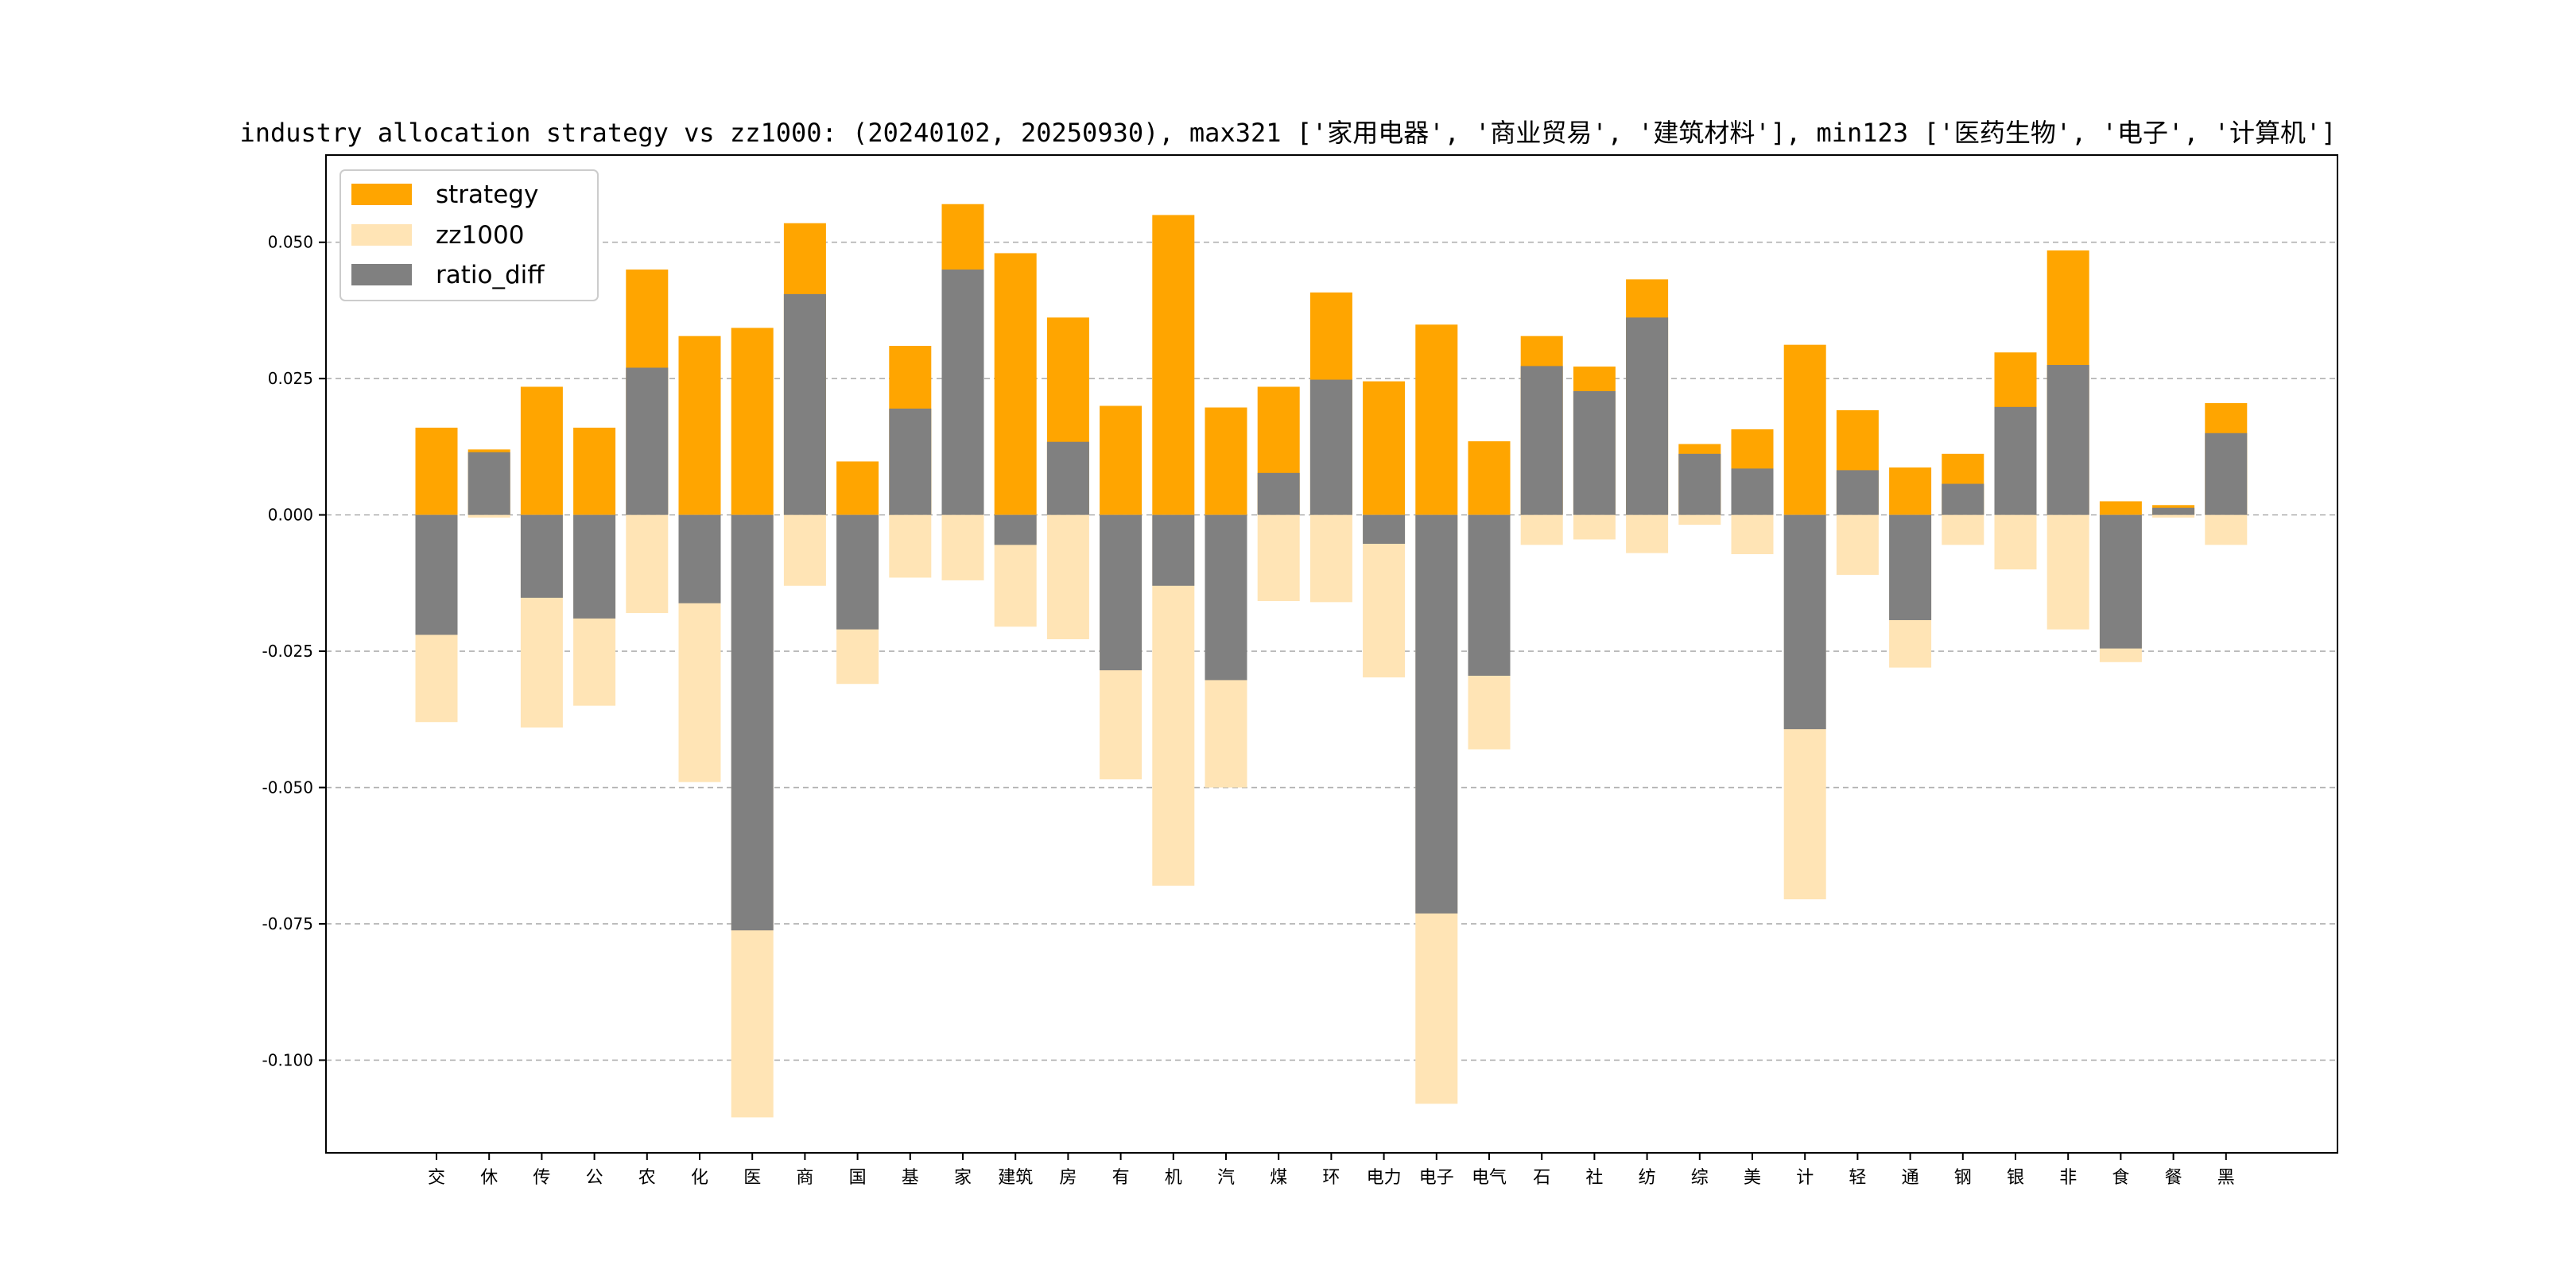 This screenshot has height=1288, width=2576. Describe the element at coordinates (437, 1178) in the screenshot. I see `x-tick-label: 交` at that location.